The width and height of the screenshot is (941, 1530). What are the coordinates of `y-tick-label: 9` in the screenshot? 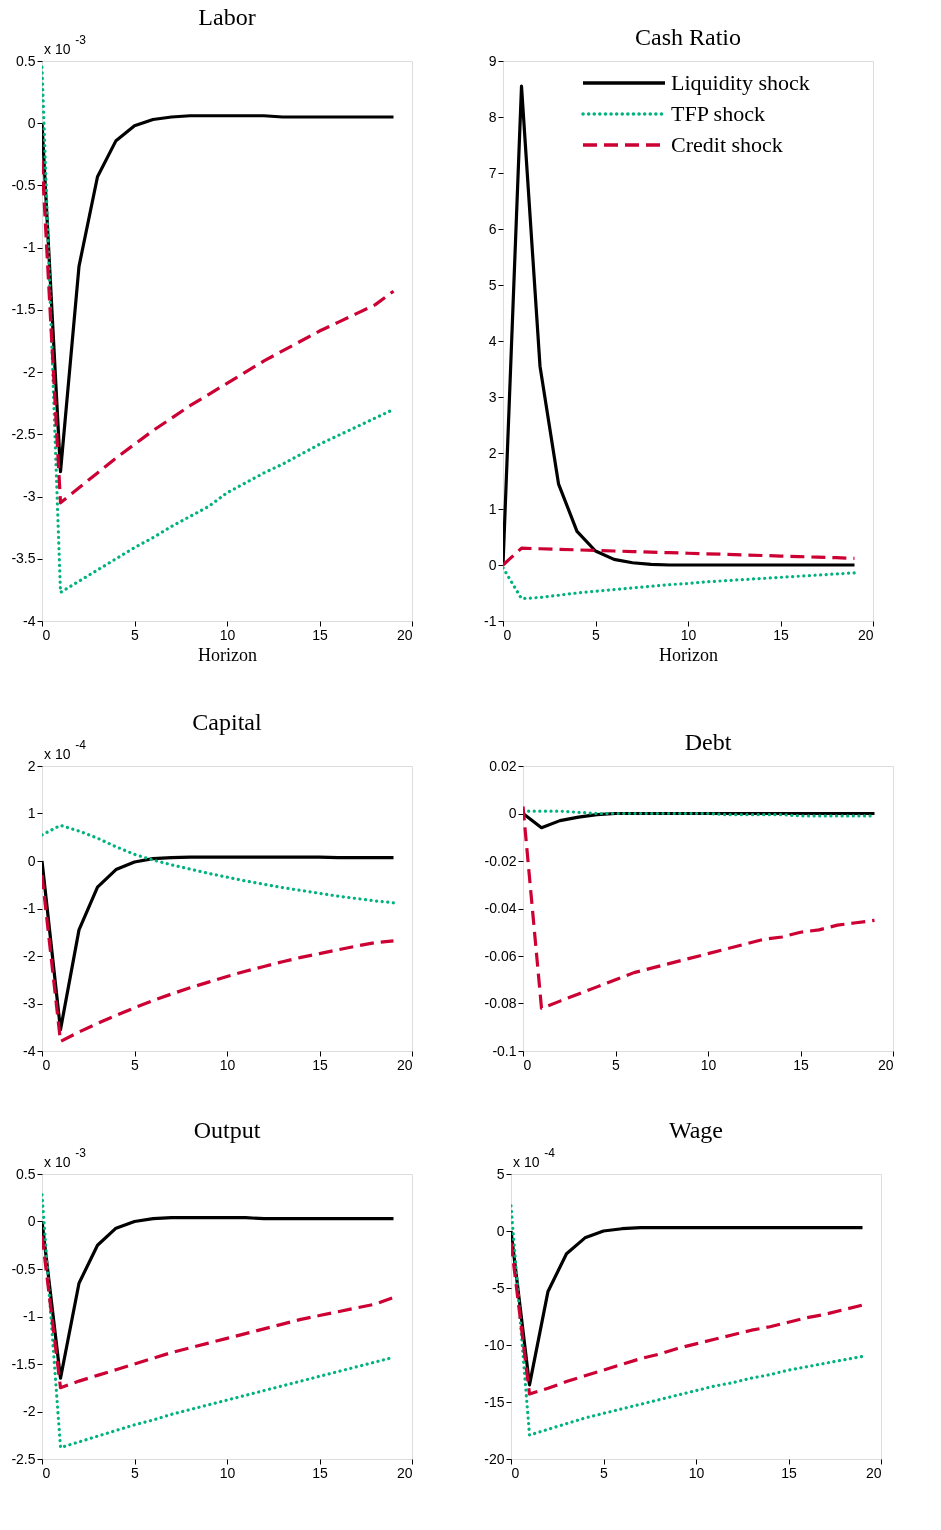 It's located at (492, 60).